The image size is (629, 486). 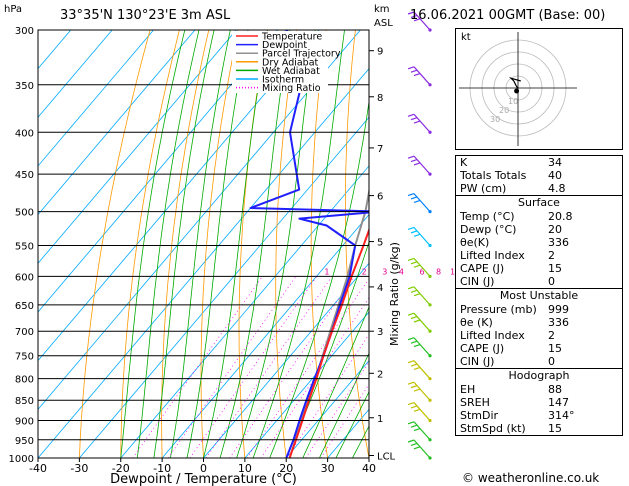 I want to click on index-row: StmSpd (kt) 15, so click(x=539, y=428).